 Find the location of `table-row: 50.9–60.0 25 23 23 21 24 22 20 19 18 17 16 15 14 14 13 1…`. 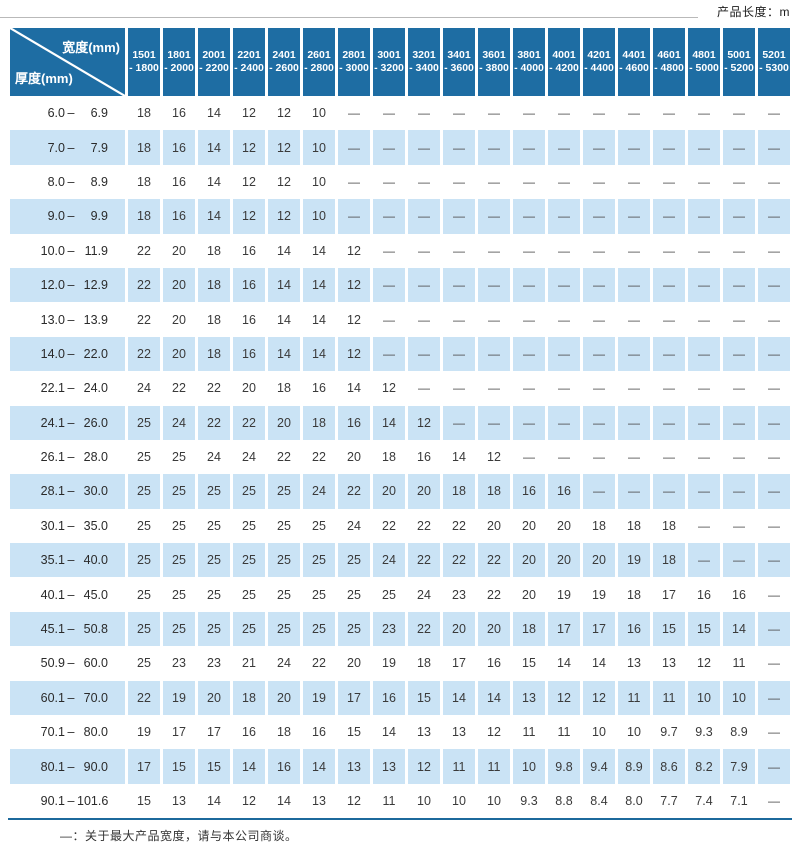

table-row: 50.9–60.0 25 23 23 21 24 22 20 19 18 17 16 15 14 14 13 1… is located at coordinates (400, 663).